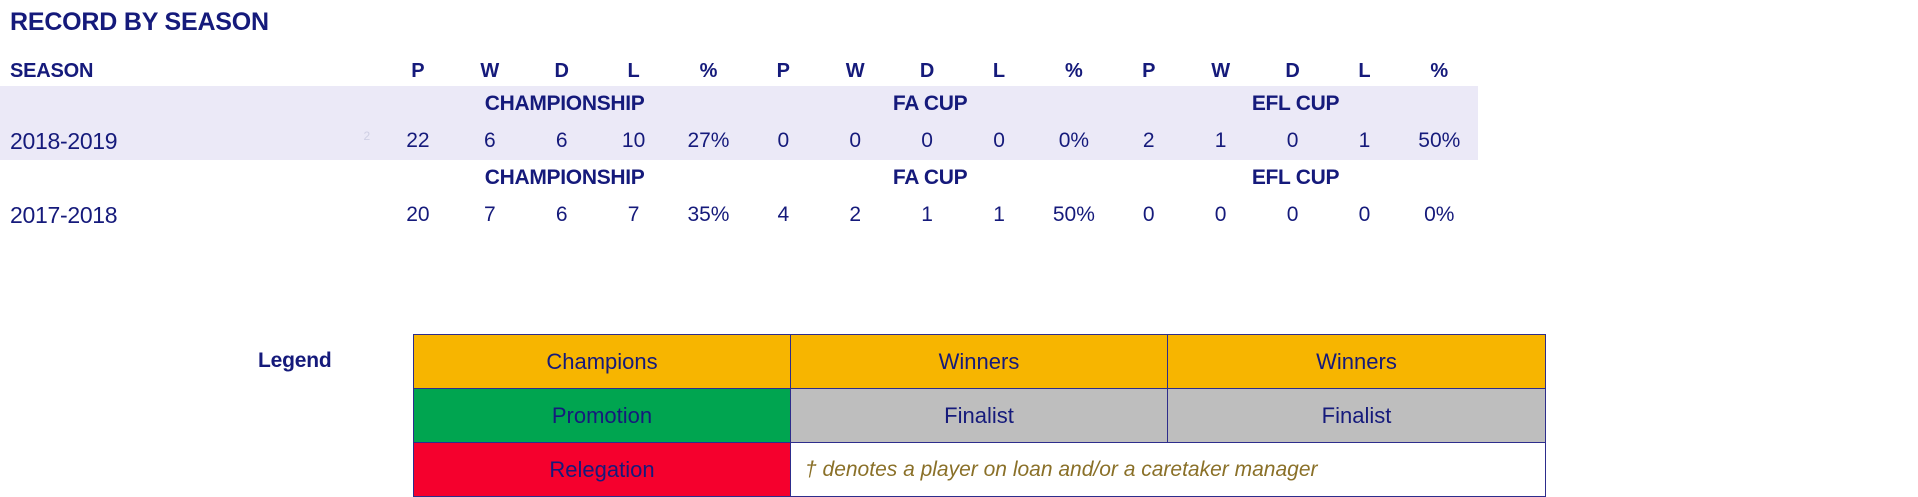 Image resolution: width=1918 pixels, height=497 pixels. Describe the element at coordinates (927, 214) in the screenshot. I see `cell-facup-d: 1` at that location.